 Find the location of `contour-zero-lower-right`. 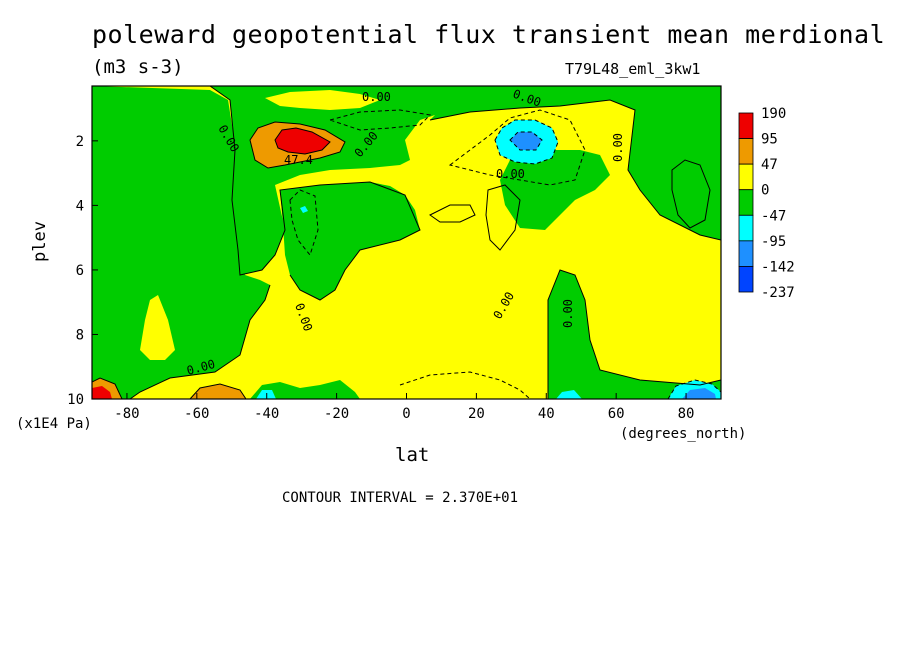

contour-zero-lower-right is located at coordinates (634, 334).